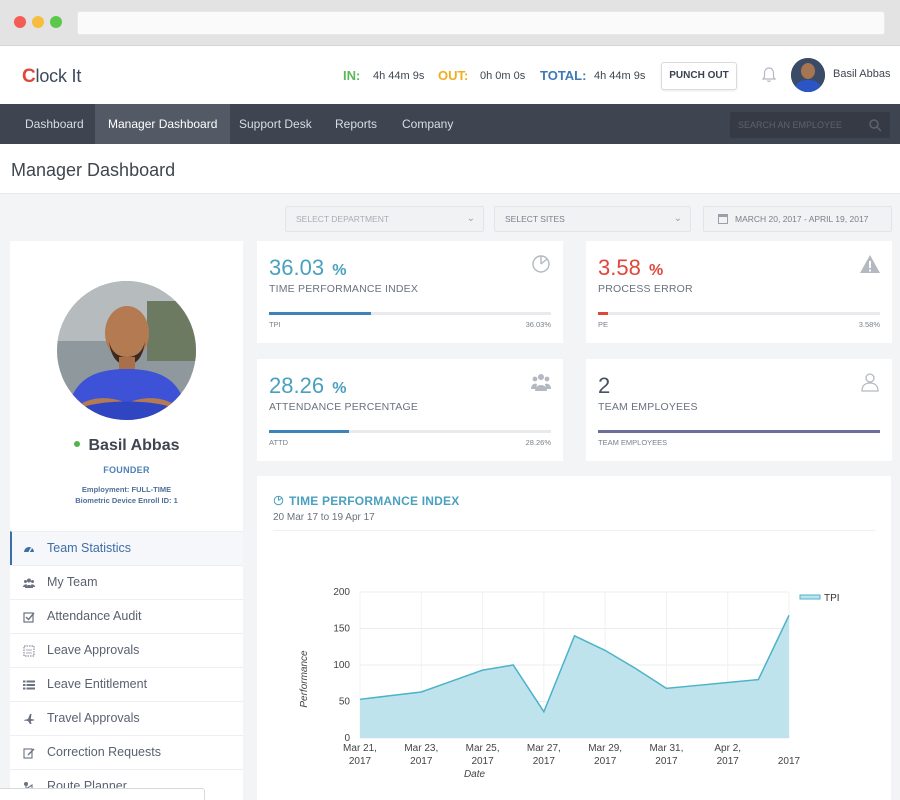  I want to click on attd-foot-label: ATTD, so click(279, 442).